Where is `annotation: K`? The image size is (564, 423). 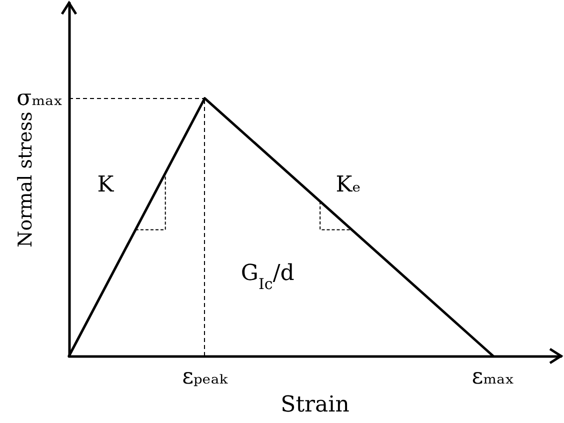
annotation: K is located at coordinates (105, 185).